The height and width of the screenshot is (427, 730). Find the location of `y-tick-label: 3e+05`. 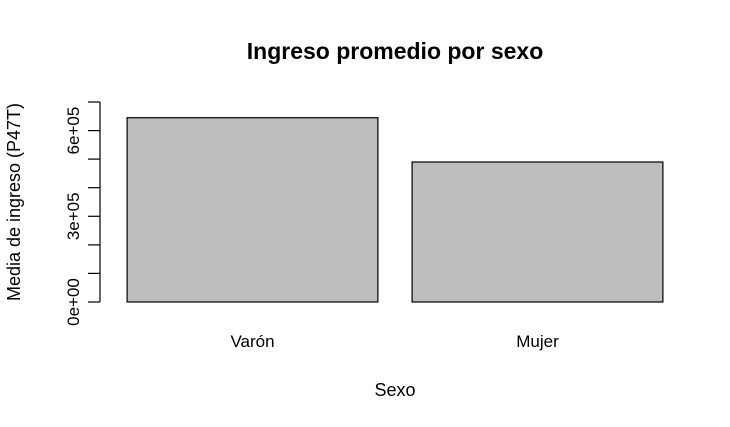

y-tick-label: 3e+05 is located at coordinates (73, 216).